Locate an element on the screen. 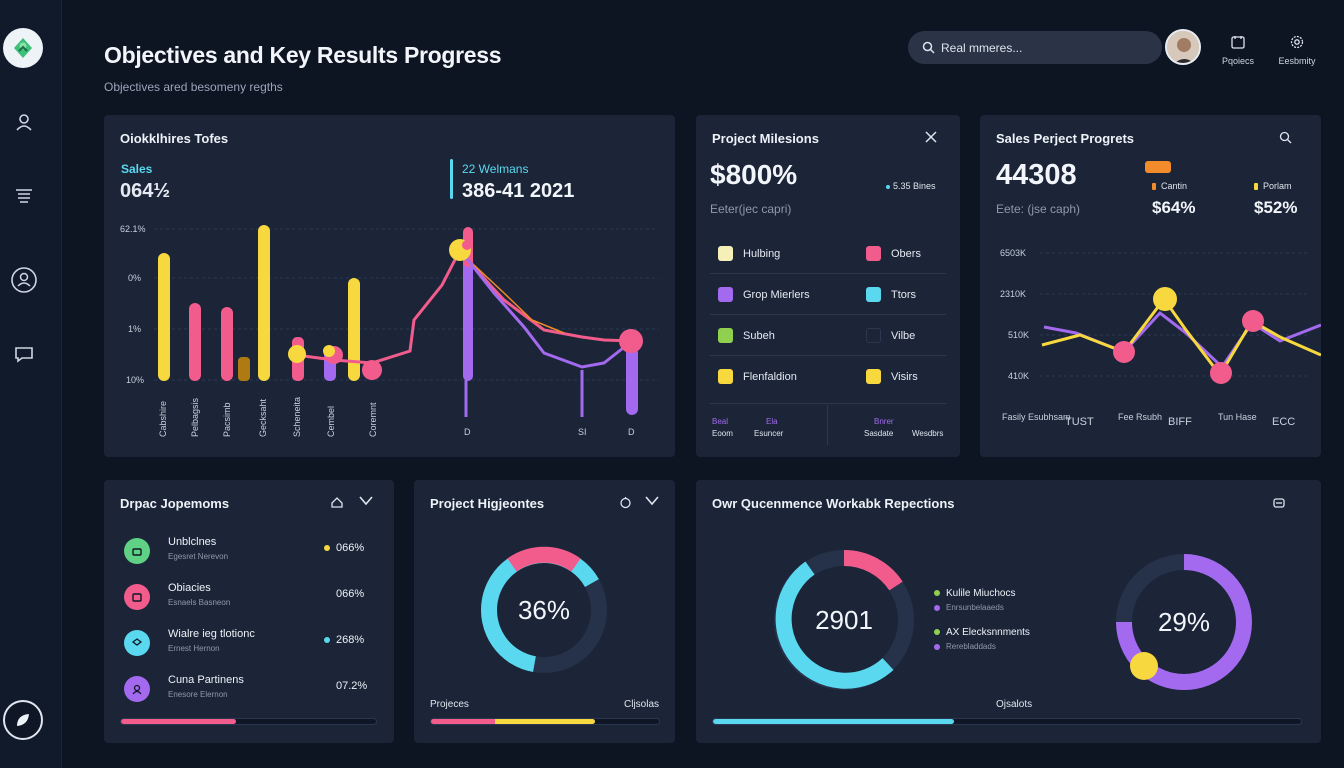 This screenshot has height=768, width=1344. donut-marker is located at coordinates (1144, 666).